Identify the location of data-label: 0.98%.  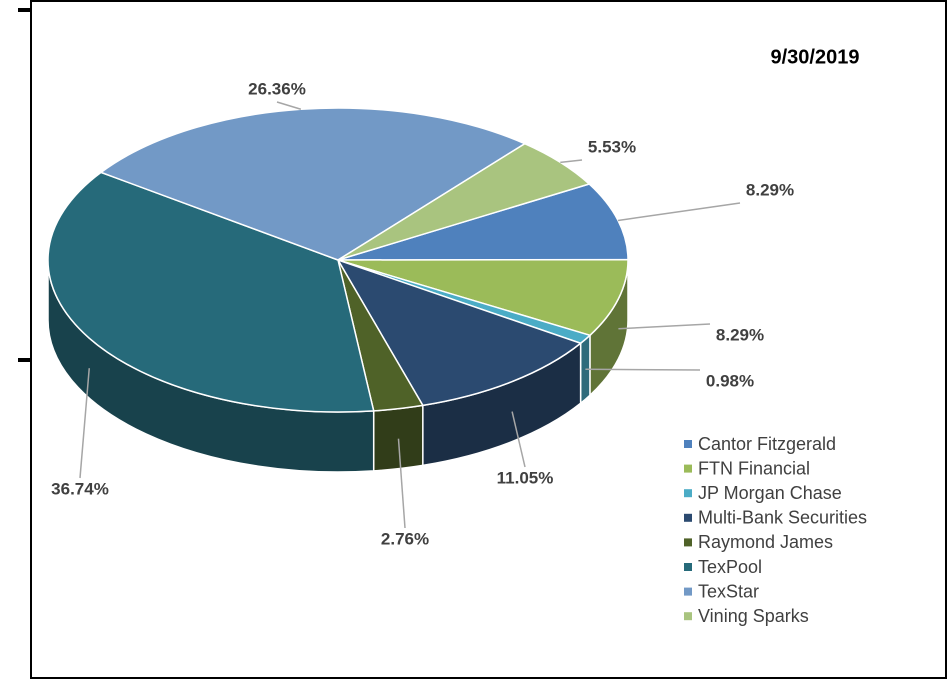
(730, 380).